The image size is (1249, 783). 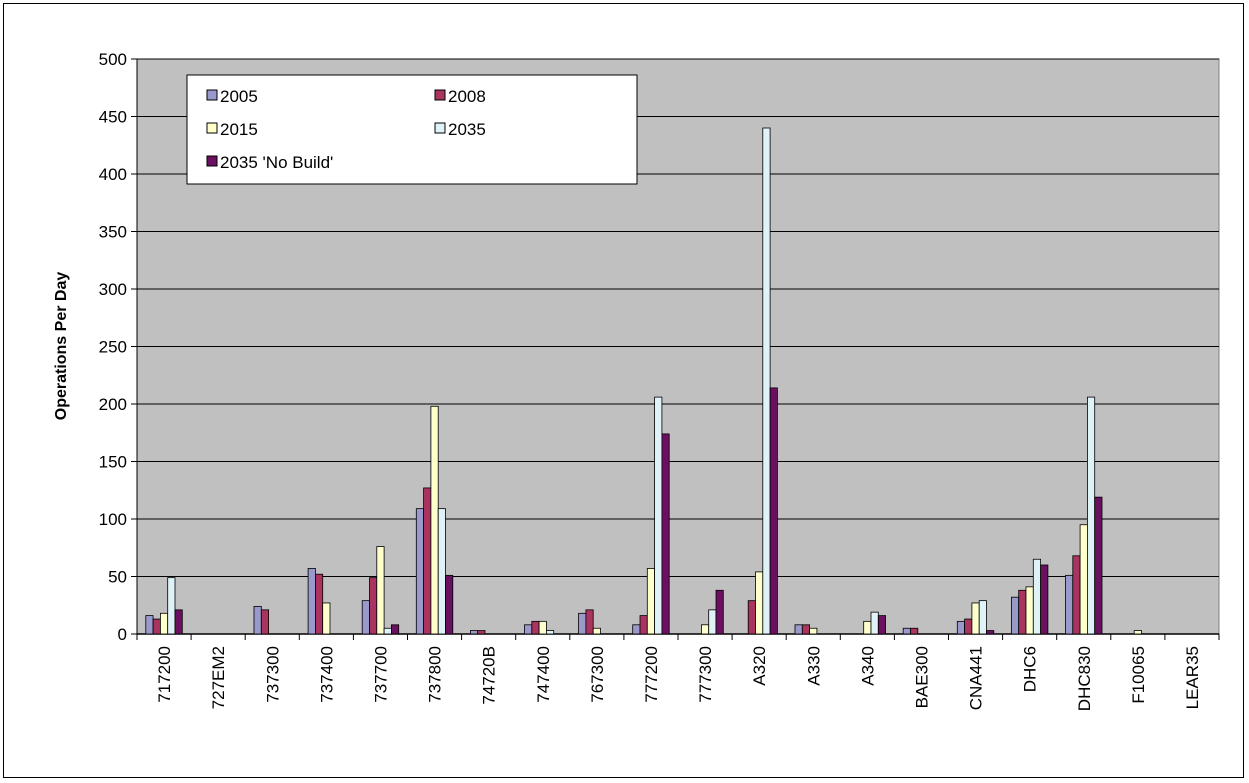 What do you see at coordinates (651, 674) in the screenshot?
I see `x-tick-label: 777200` at bounding box center [651, 674].